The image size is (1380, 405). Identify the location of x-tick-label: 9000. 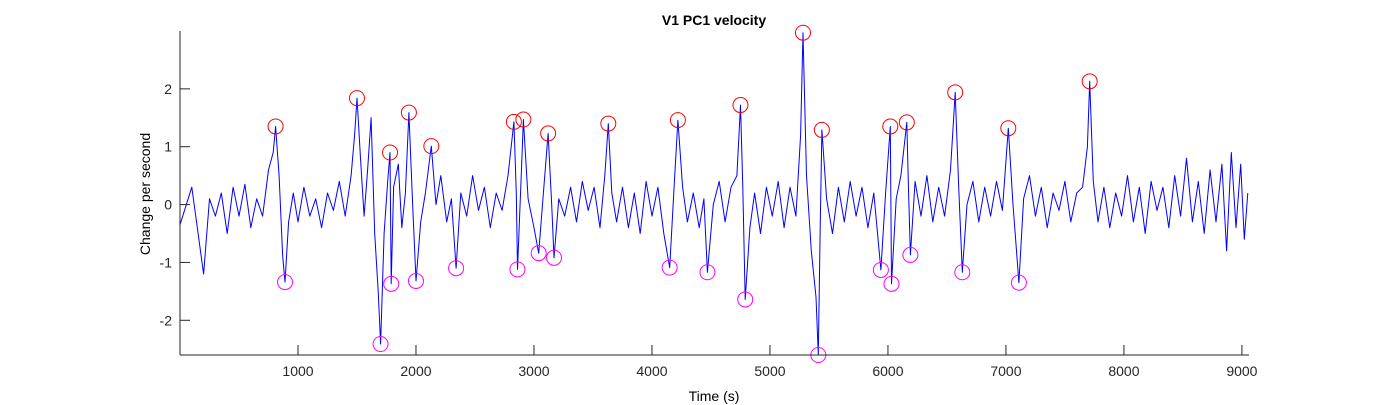
(1241, 371).